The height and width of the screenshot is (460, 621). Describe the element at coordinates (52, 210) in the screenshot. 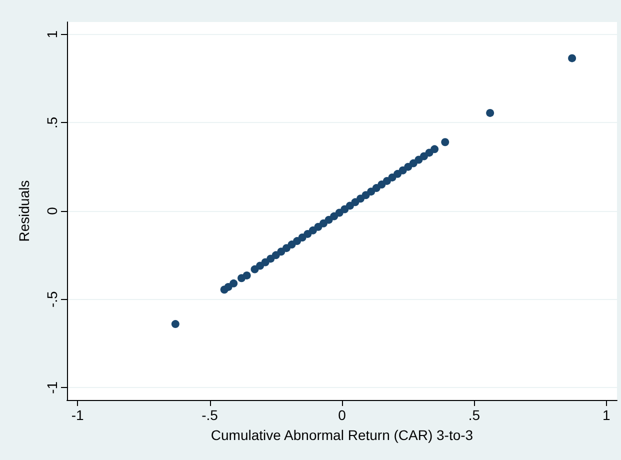

I see `y-tick-label: 0` at that location.